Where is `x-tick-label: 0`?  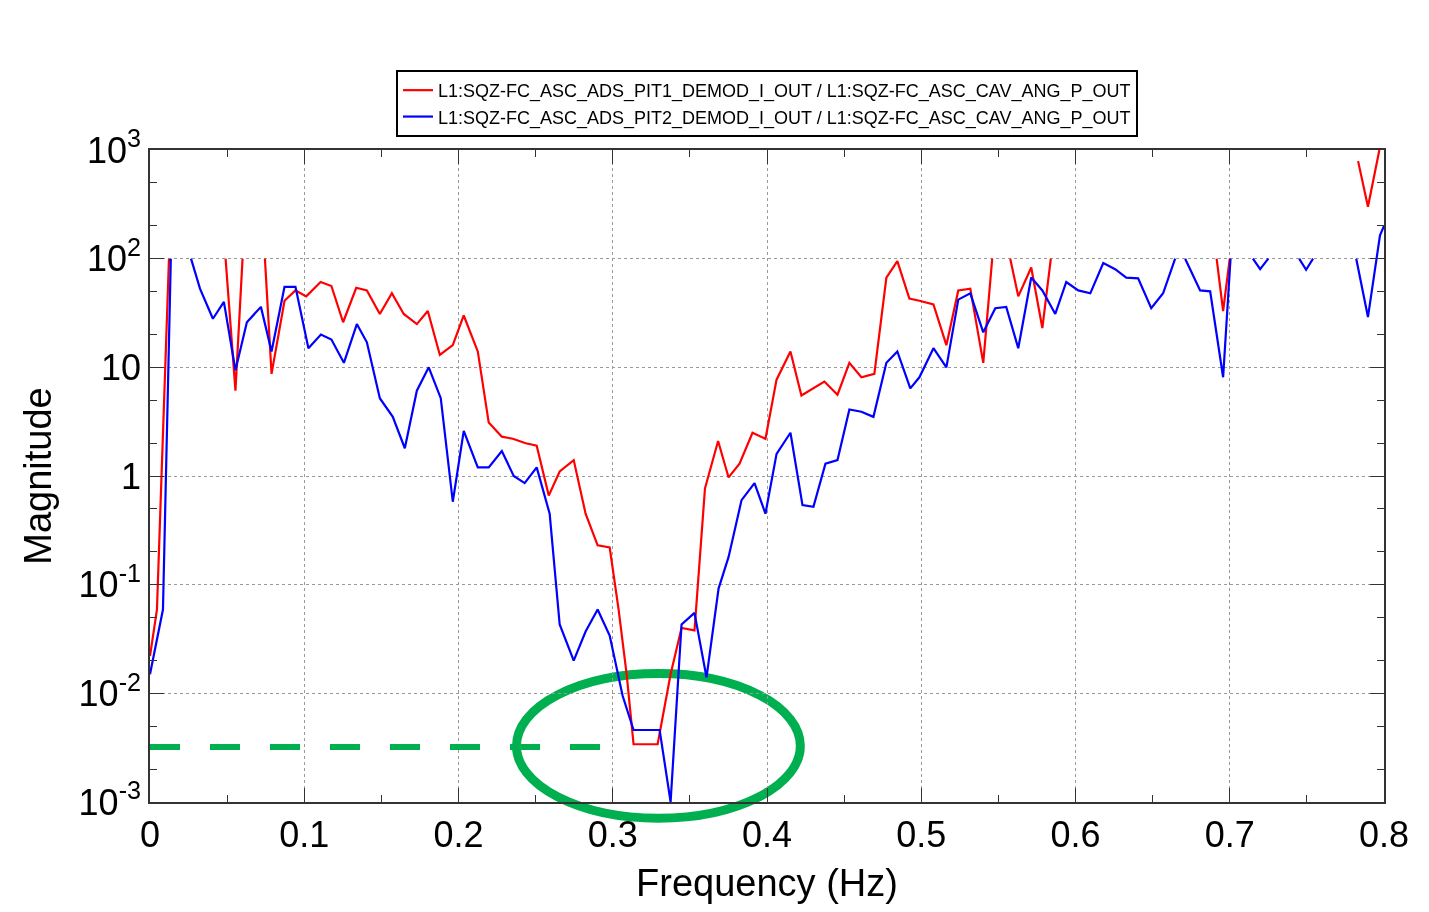 x-tick-label: 0 is located at coordinates (150, 834).